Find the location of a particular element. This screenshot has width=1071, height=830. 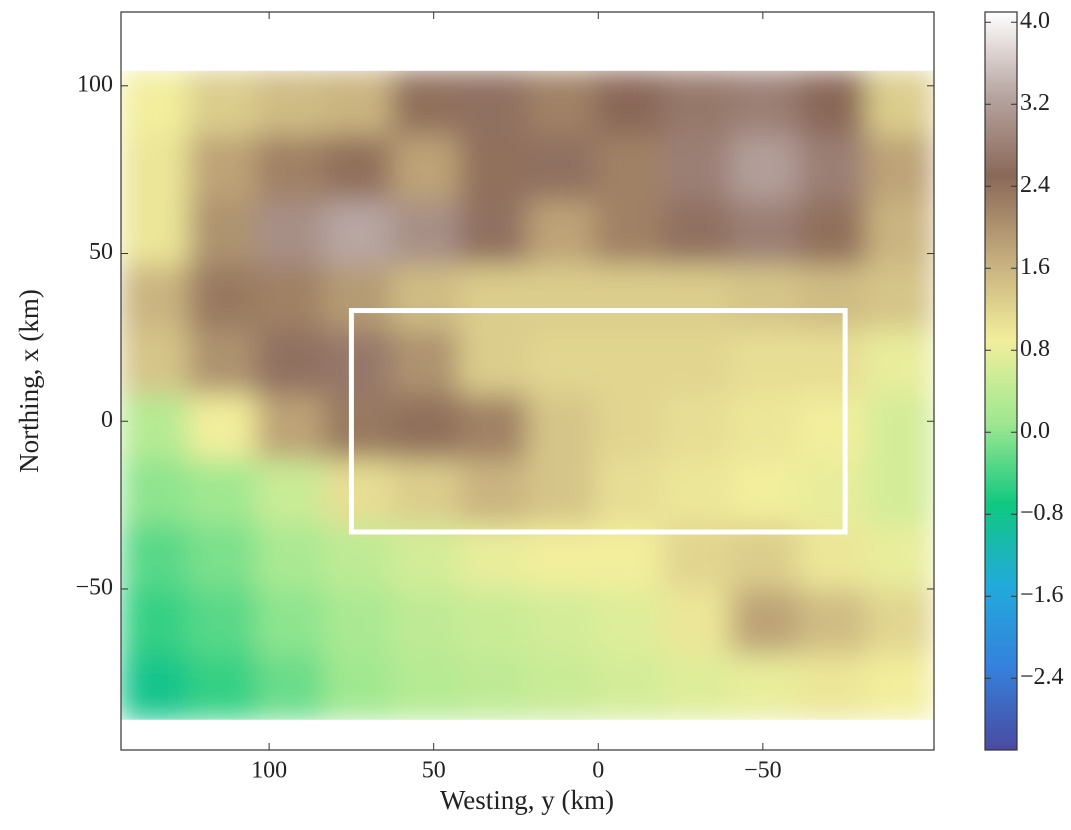

x-tick-label: −50 is located at coordinates (763, 771).